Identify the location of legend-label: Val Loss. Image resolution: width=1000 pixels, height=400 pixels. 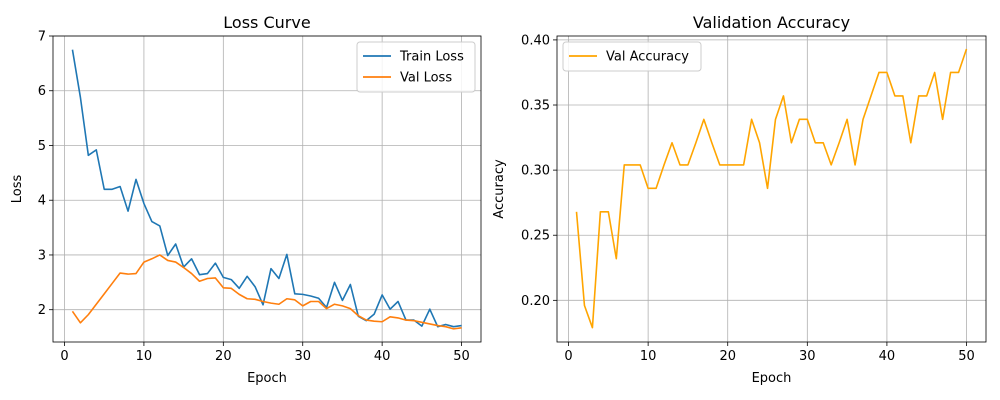
(426, 78).